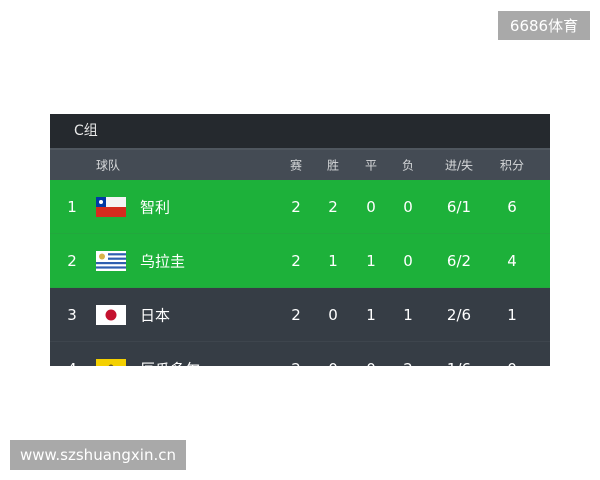 The height and width of the screenshot is (480, 600). What do you see at coordinates (459, 260) in the screenshot?
I see `goals-cell: 6/2` at bounding box center [459, 260].